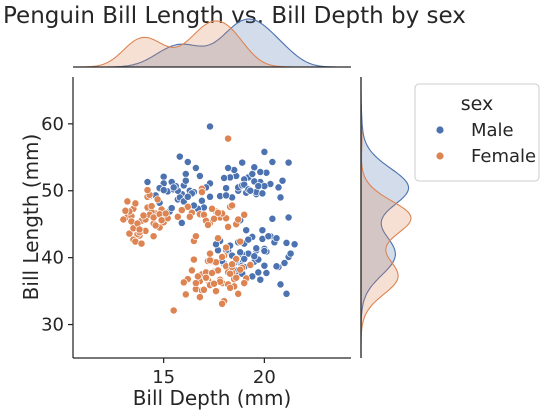  I want to click on right-kde-male, so click(385, 217).